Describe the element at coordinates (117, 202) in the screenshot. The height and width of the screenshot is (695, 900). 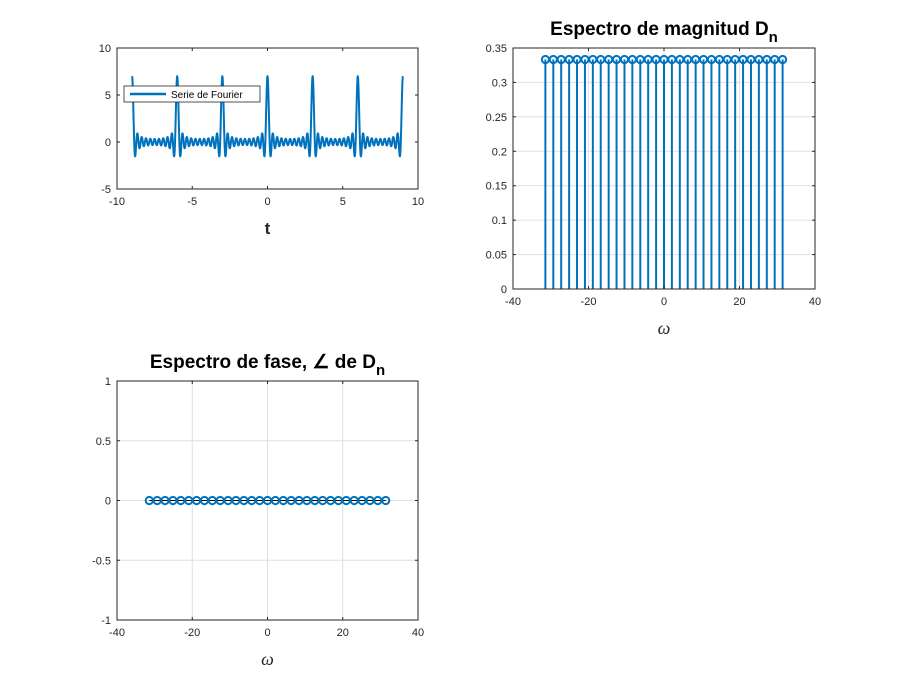
I see `x-tick-label: -10` at that location.